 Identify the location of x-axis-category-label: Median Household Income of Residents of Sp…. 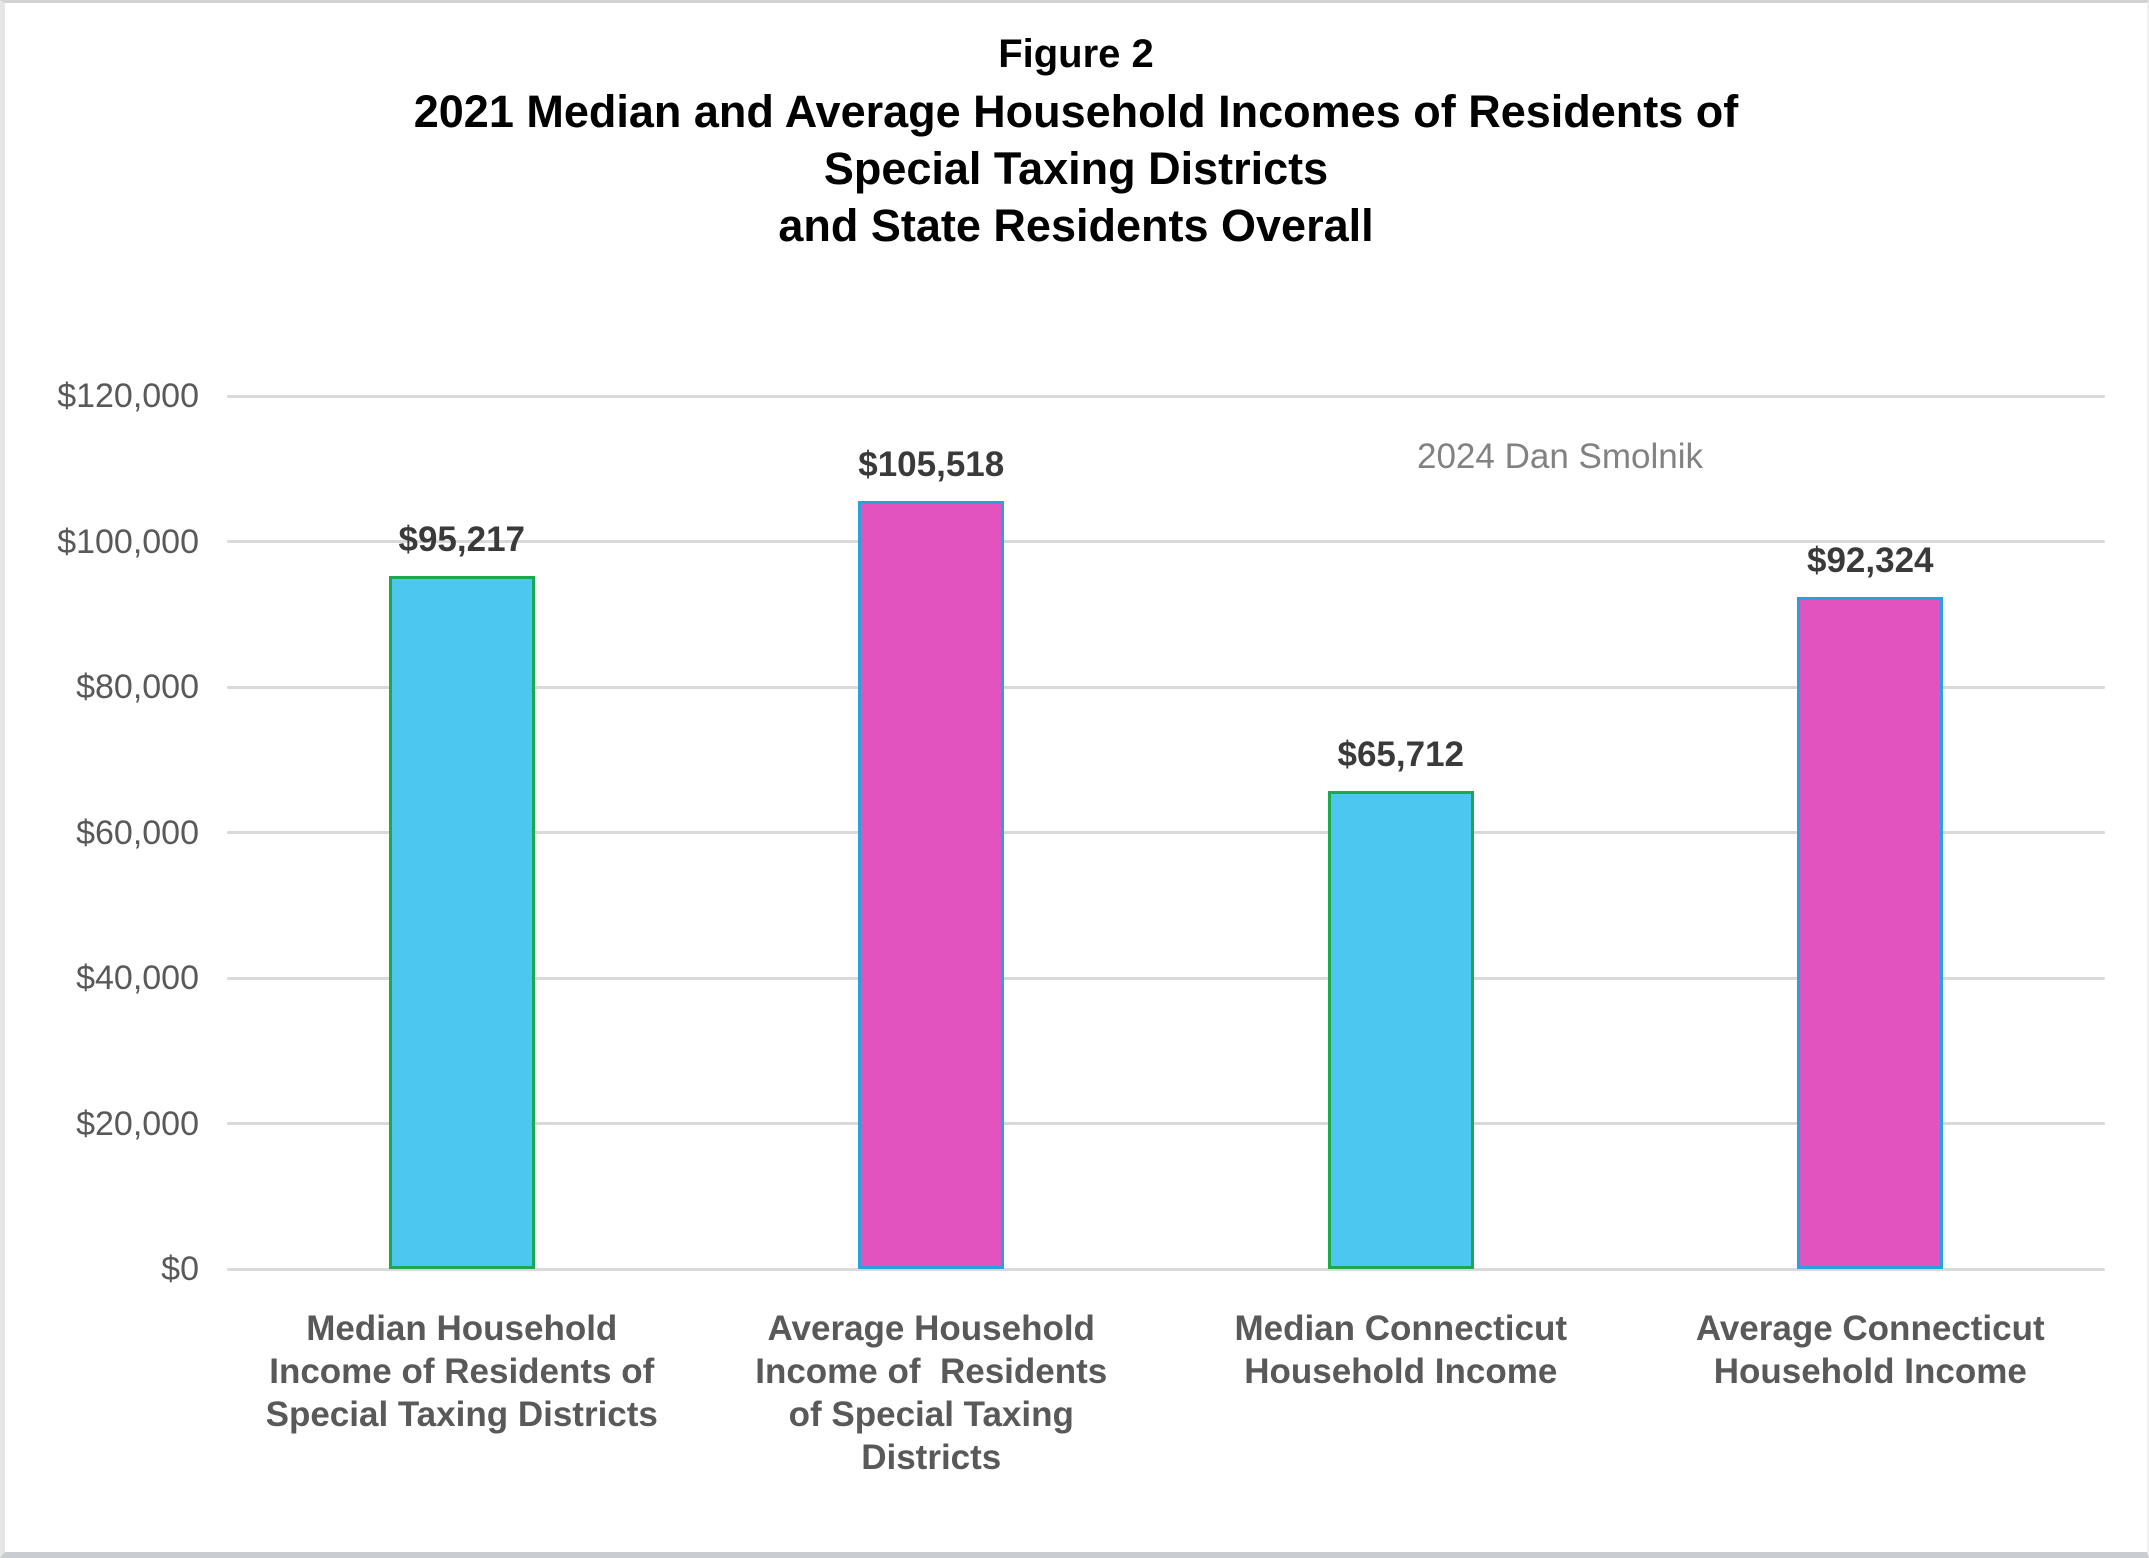
(462, 1371).